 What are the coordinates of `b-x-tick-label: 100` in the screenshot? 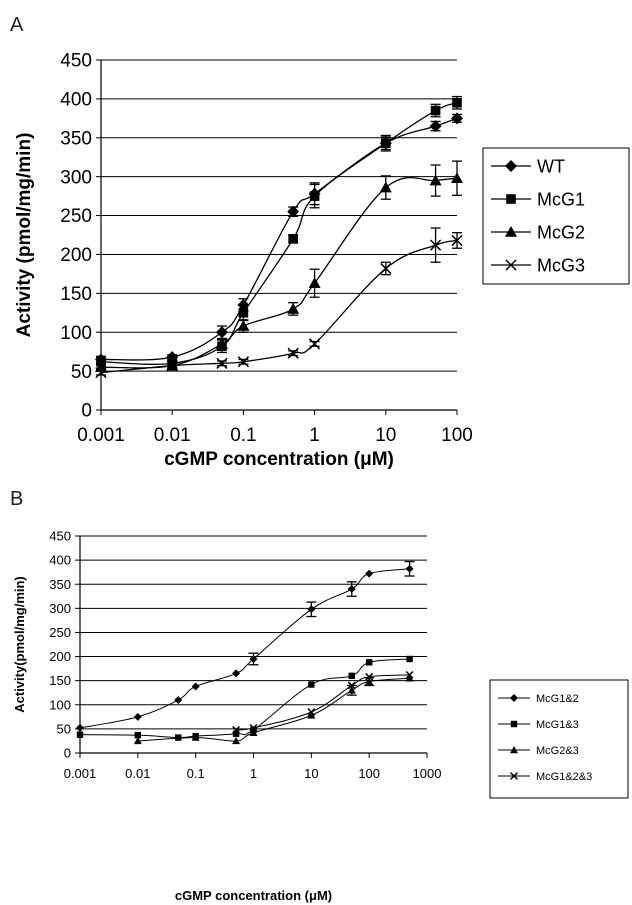 It's located at (369, 773).